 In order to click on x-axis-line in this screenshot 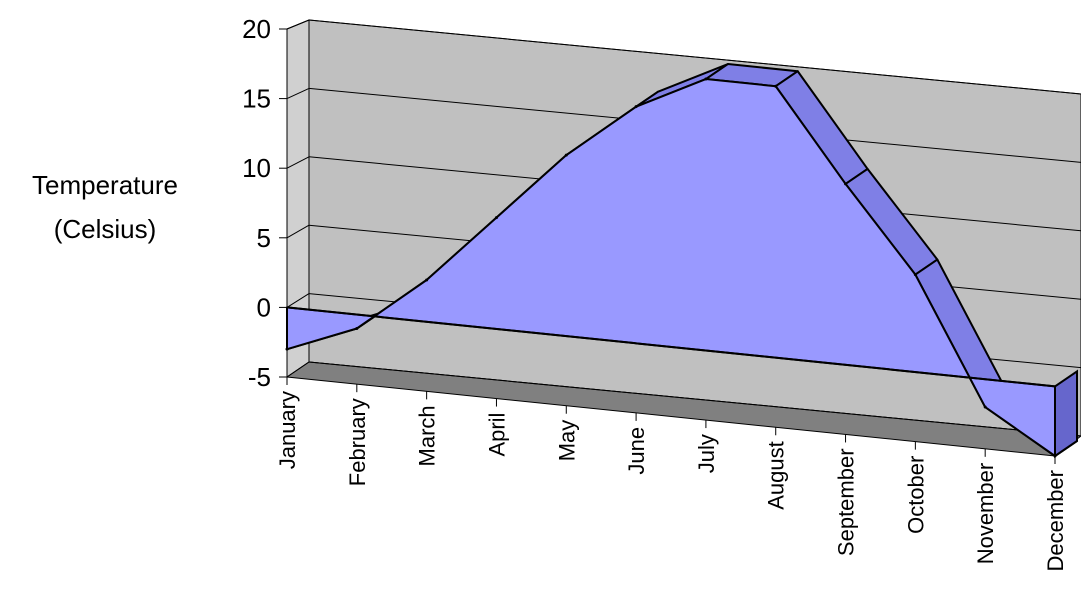, I will do `click(671, 347)`.